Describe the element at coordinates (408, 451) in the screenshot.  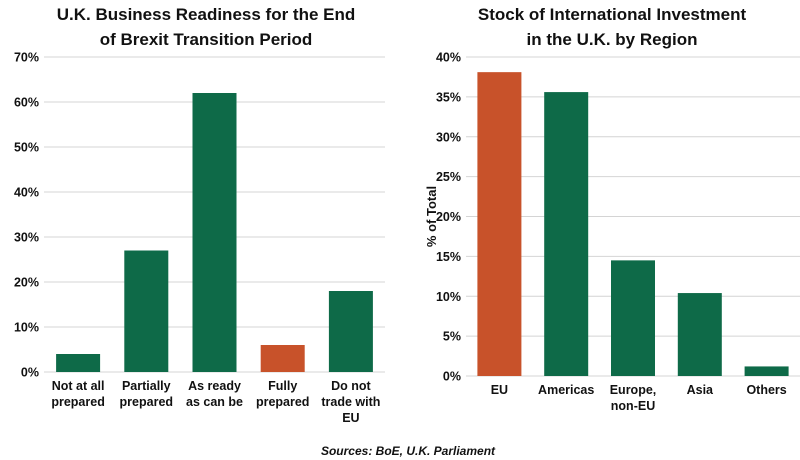
I see `source-note: Sources: BoE, U.K. Parliament` at that location.